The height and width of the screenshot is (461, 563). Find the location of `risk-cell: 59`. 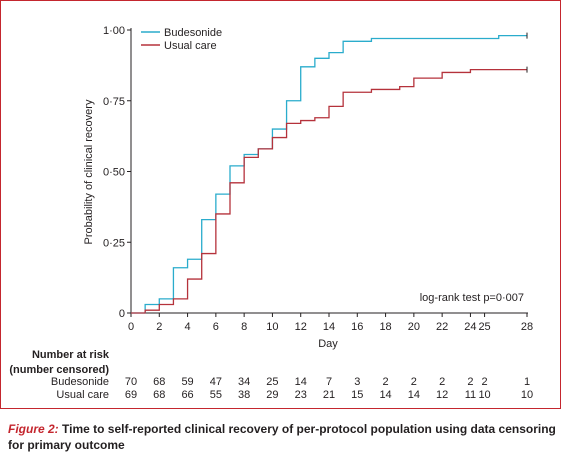

risk-cell: 59 is located at coordinates (187, 382).